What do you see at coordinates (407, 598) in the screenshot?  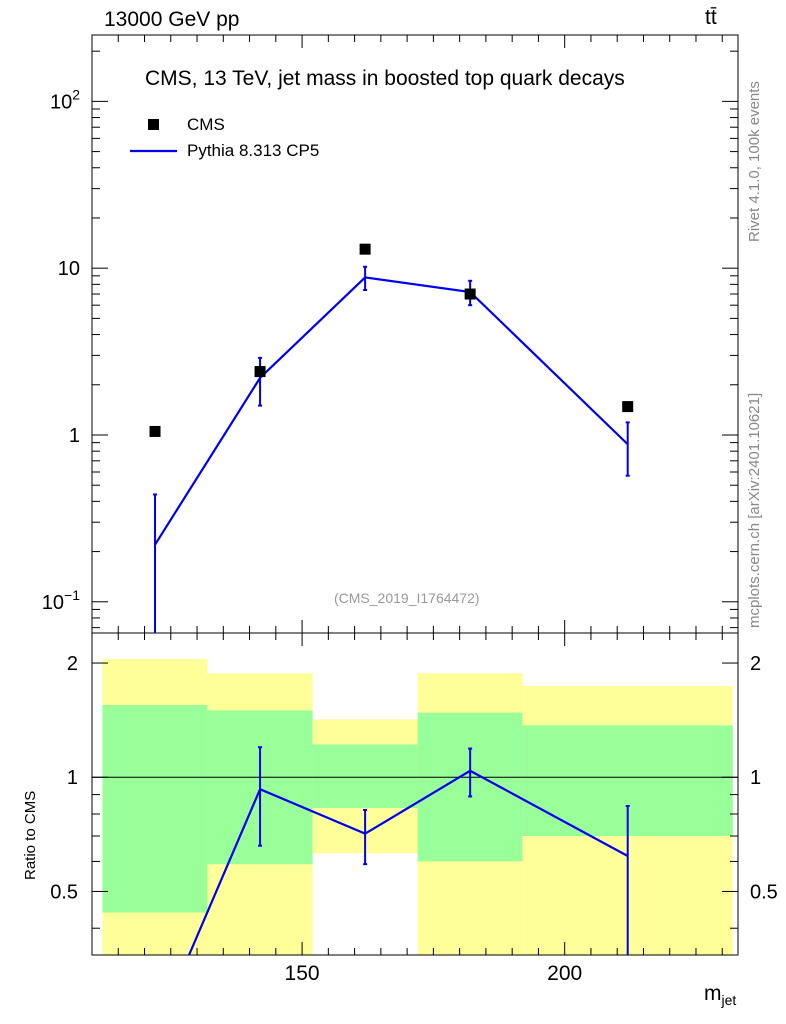 I see `analysis-watermark: (CMS_2019_I1764472)` at bounding box center [407, 598].